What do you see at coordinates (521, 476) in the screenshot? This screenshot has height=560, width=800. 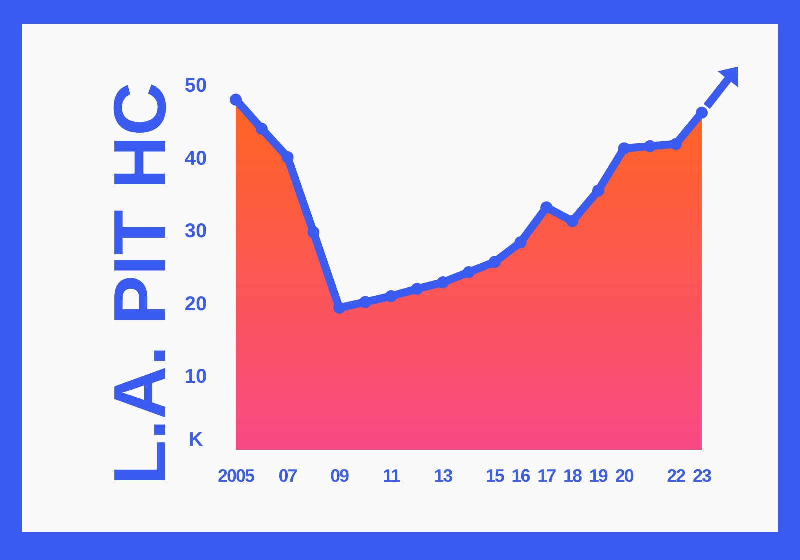 I see `x-tick-label: 16` at bounding box center [521, 476].